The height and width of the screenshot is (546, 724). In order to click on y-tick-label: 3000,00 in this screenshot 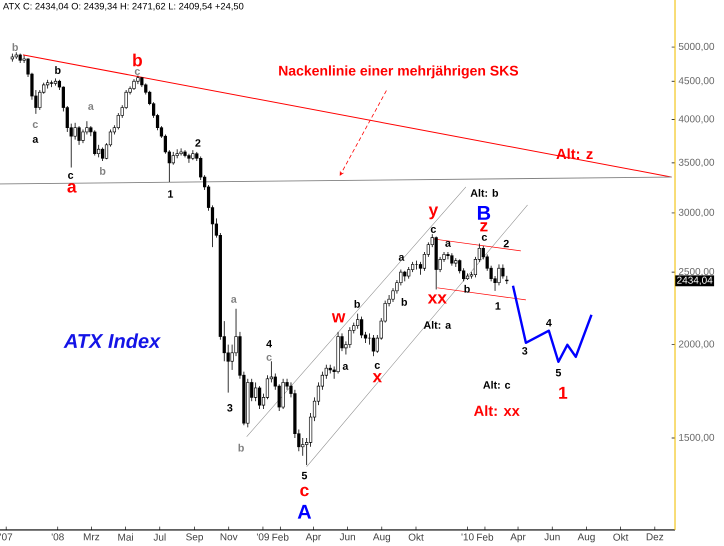, I will do `click(696, 213)`.